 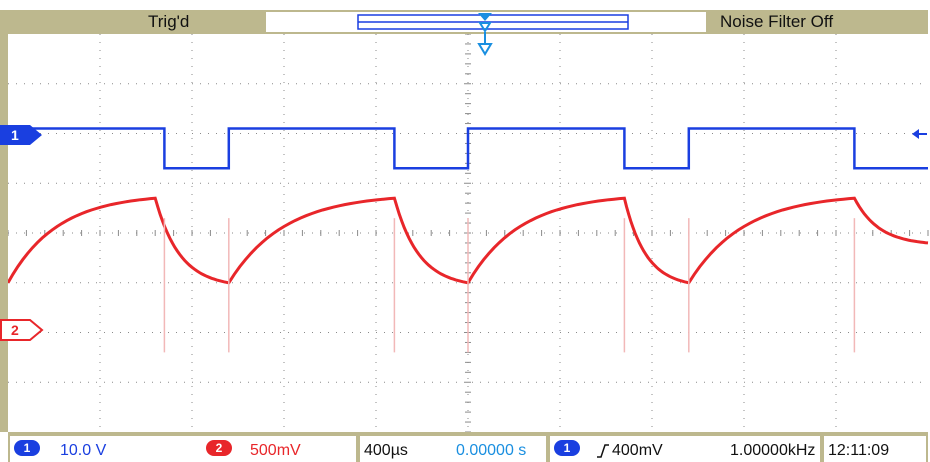 I want to click on status-bar: Trig'd Noise Filter Off, so click(x=468, y=22).